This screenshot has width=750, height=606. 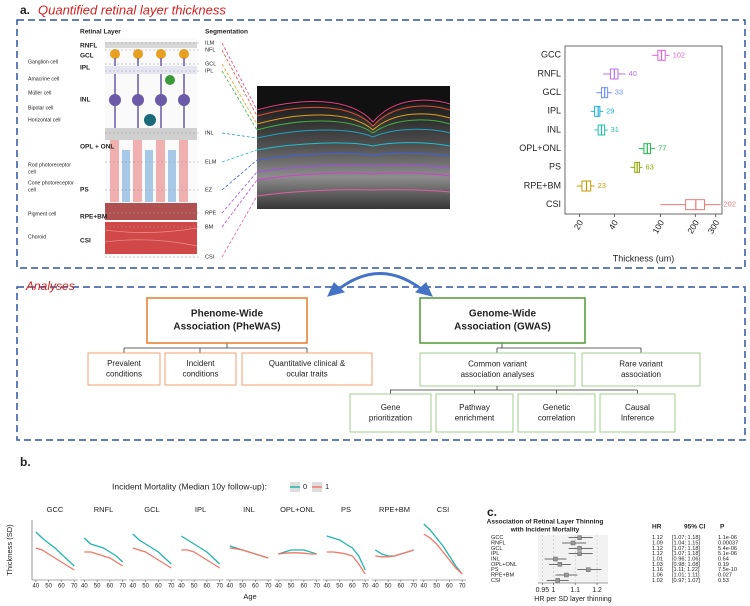 I want to click on oct-scan, so click(x=353, y=147).